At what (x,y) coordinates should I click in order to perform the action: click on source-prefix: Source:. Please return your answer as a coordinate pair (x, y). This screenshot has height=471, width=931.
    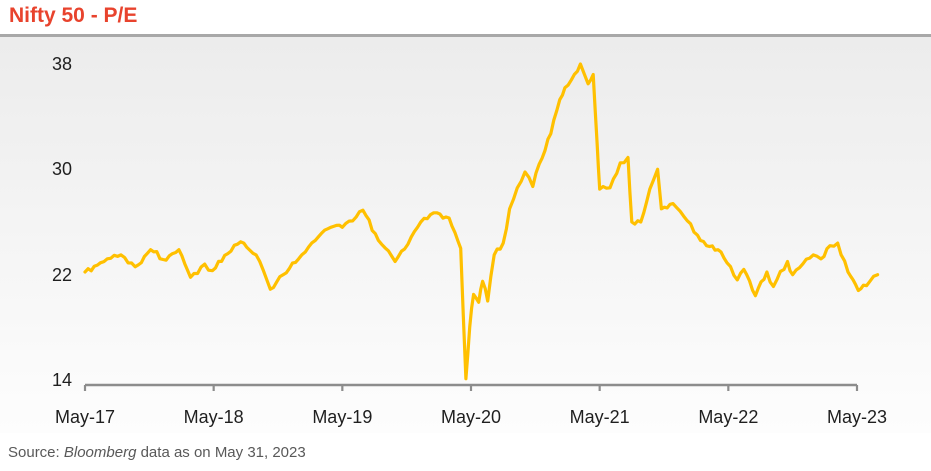
    Looking at the image, I should click on (36, 452).